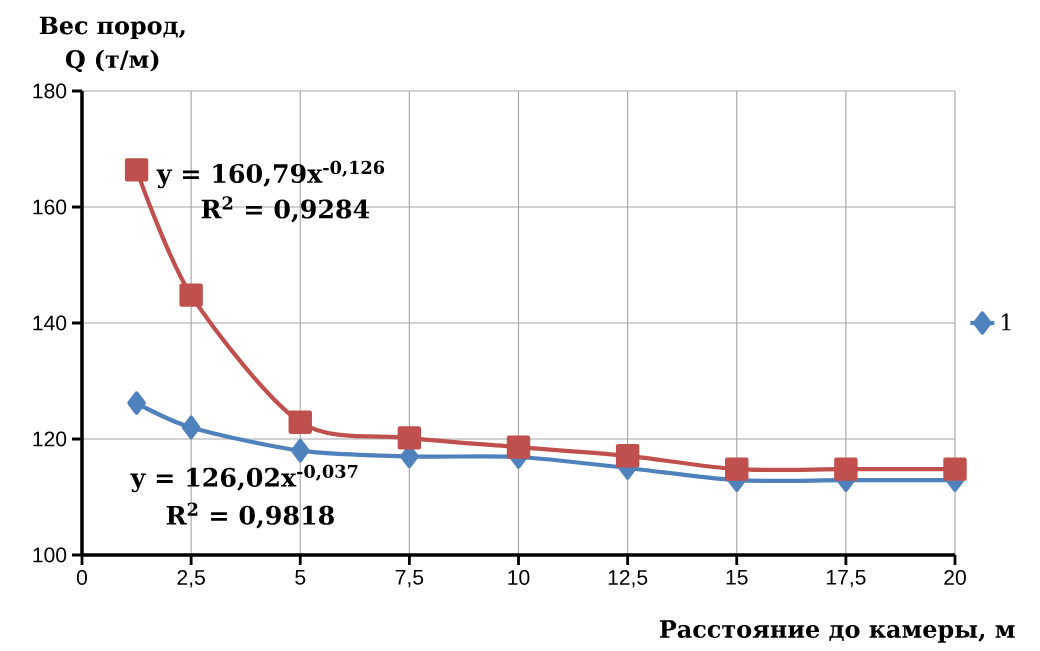  What do you see at coordinates (837, 631) in the screenshot?
I see `x-axis-title: Расстояние до камеры, м` at bounding box center [837, 631].